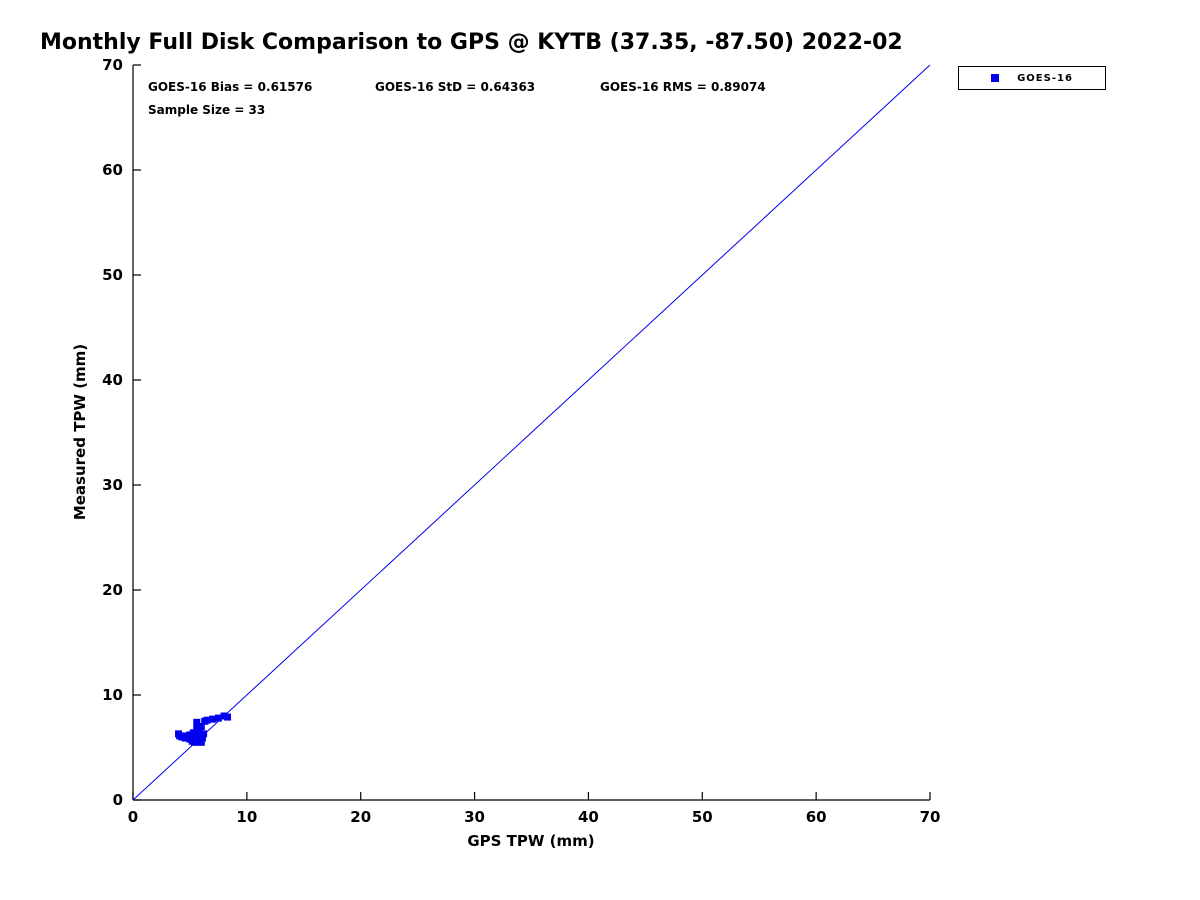 Image resolution: width=1200 pixels, height=900 pixels. Describe the element at coordinates (930, 817) in the screenshot. I see `x-tick-label: 70` at that location.